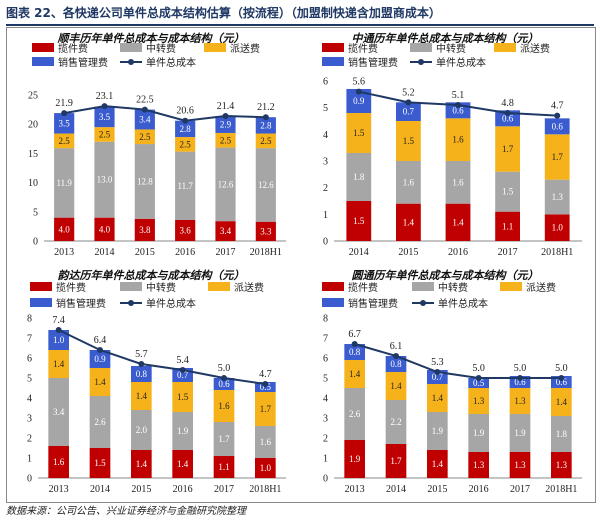 The height and width of the screenshot is (522, 600). Describe the element at coordinates (226, 252) in the screenshot. I see `x-tick-label: 2017` at that location.